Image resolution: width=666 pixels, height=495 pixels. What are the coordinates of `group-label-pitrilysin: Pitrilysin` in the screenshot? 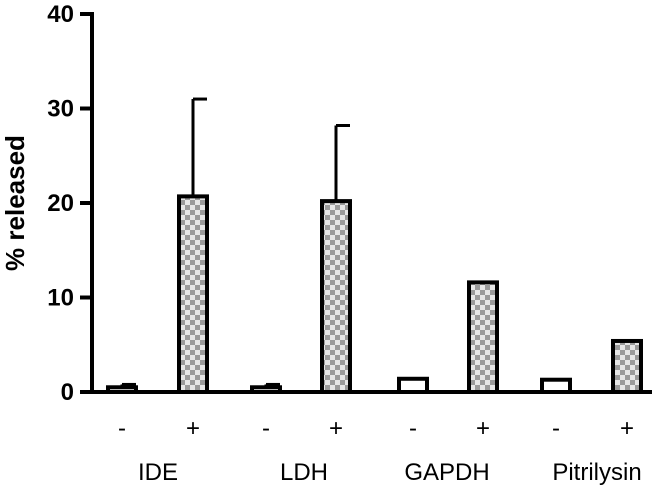 It's located at (596, 472).